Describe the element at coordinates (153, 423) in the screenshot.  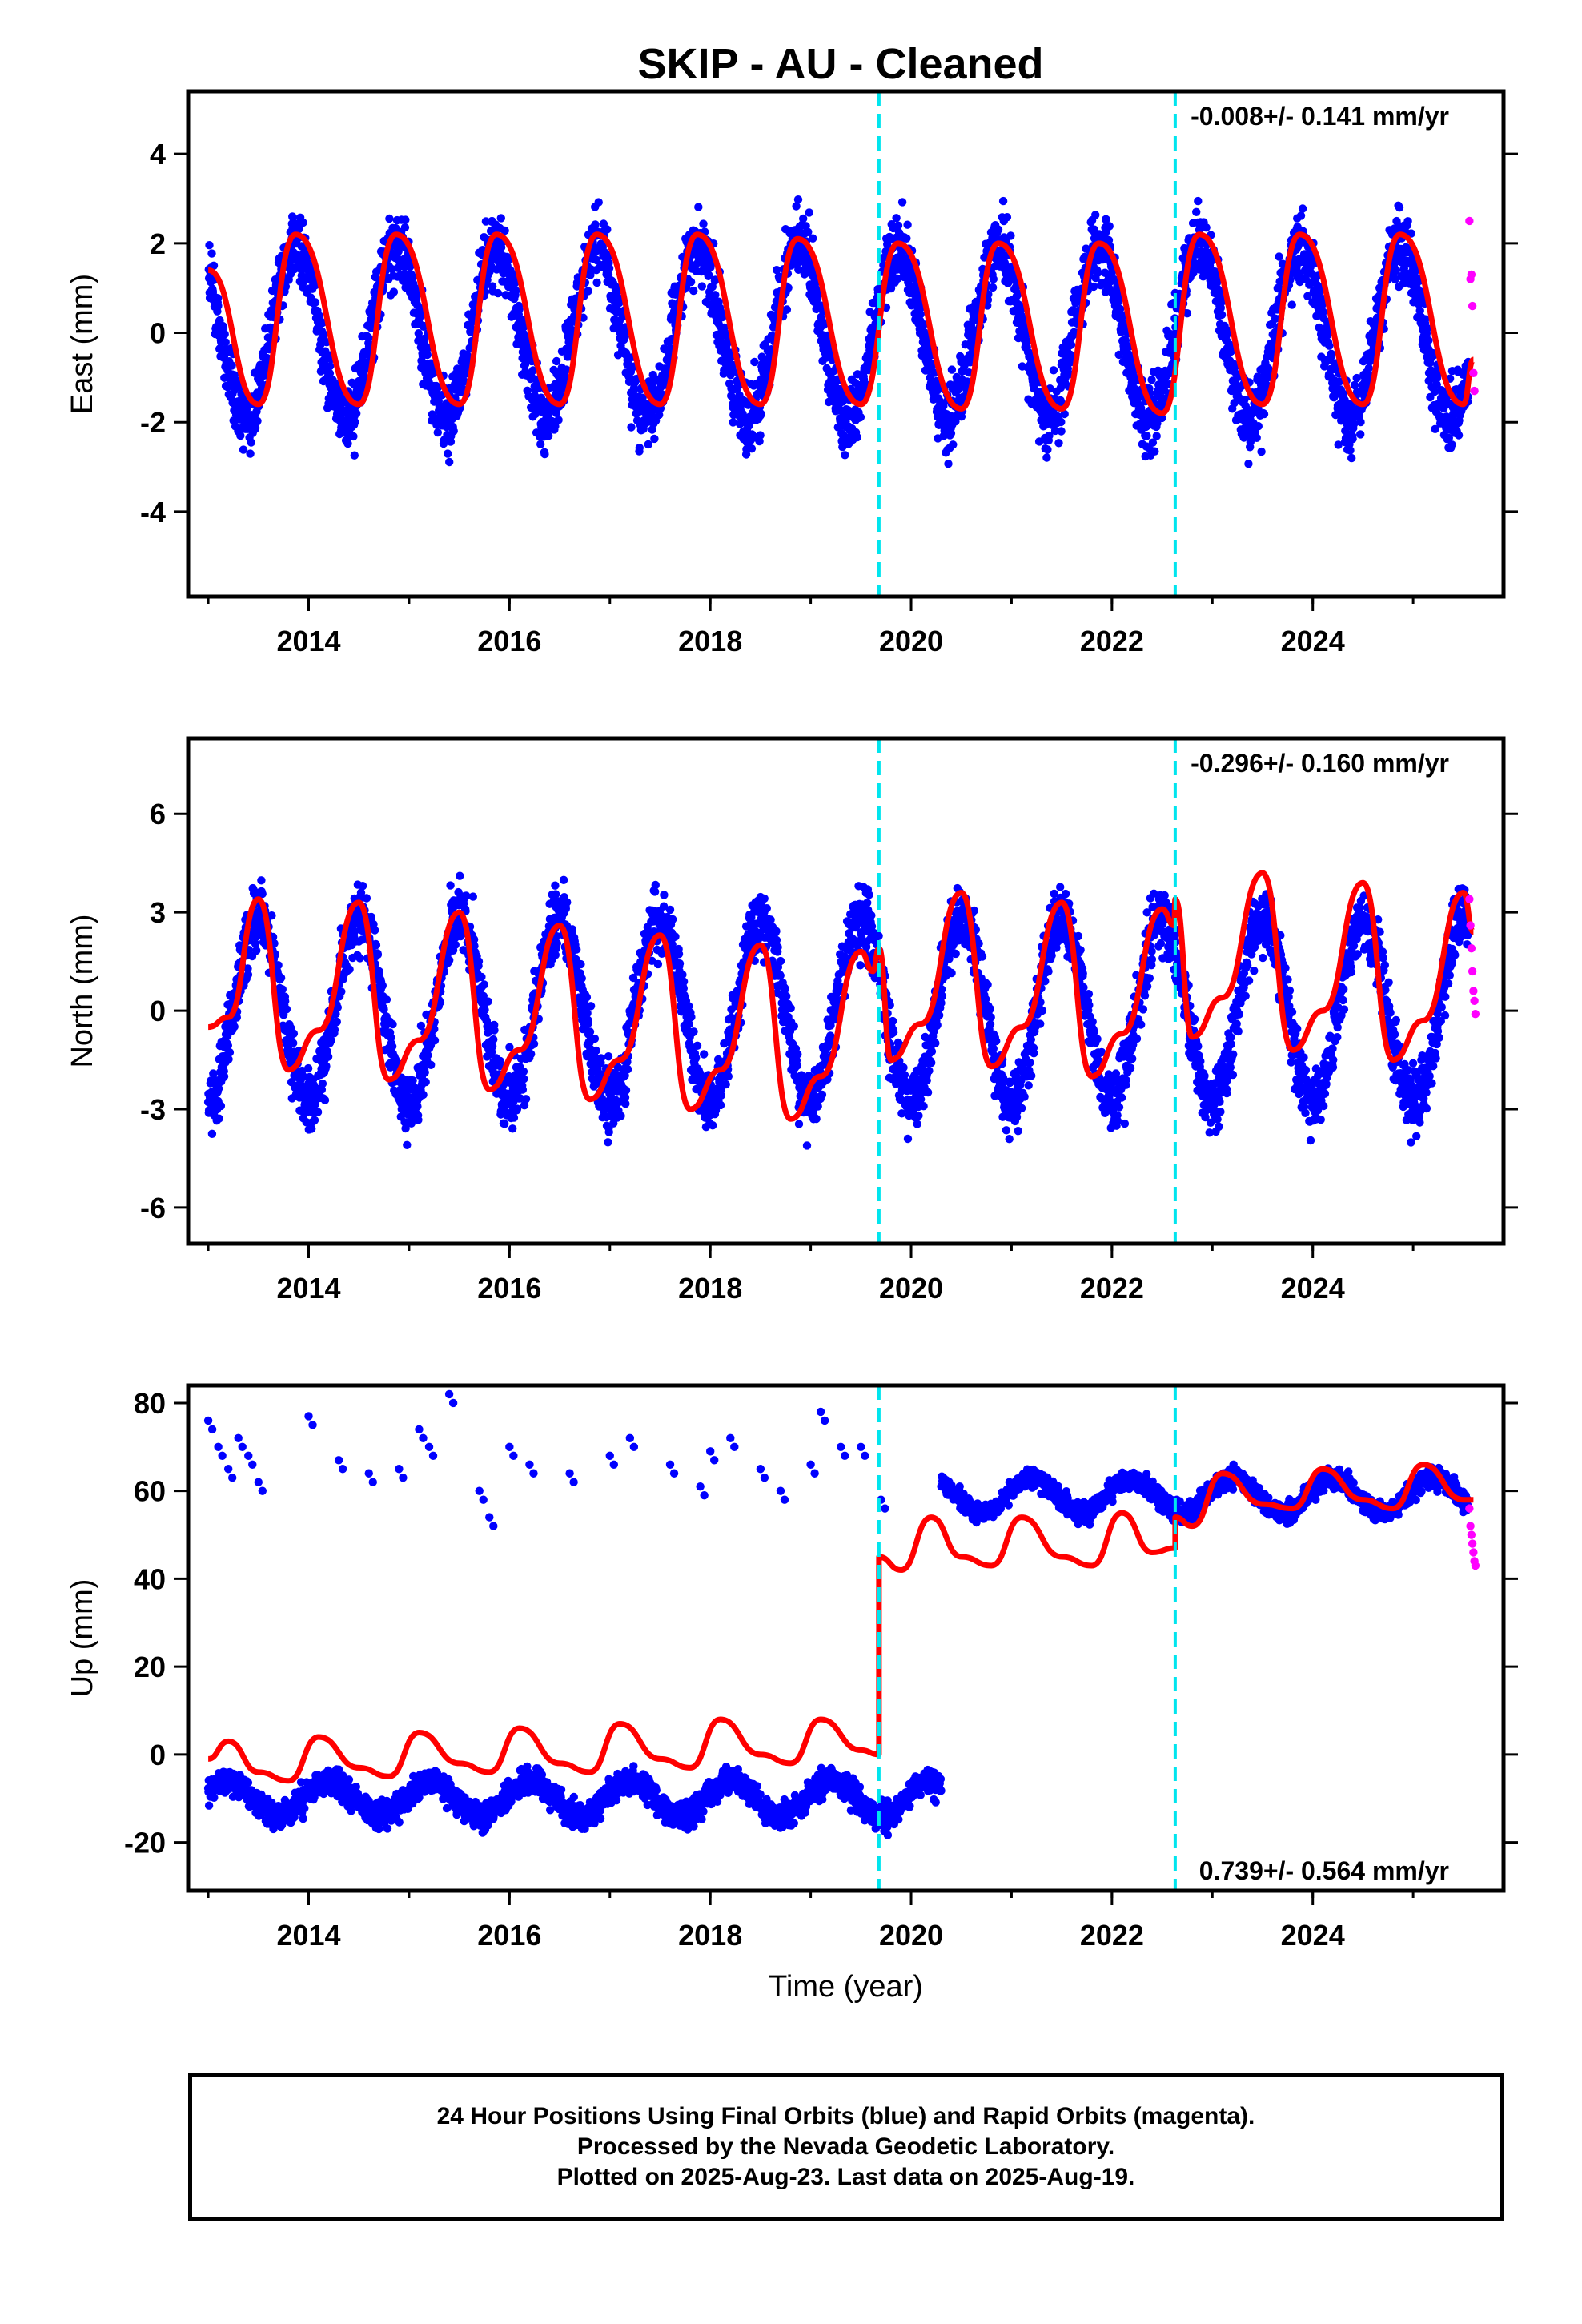
I see `y-tick-label: -2` at that location.